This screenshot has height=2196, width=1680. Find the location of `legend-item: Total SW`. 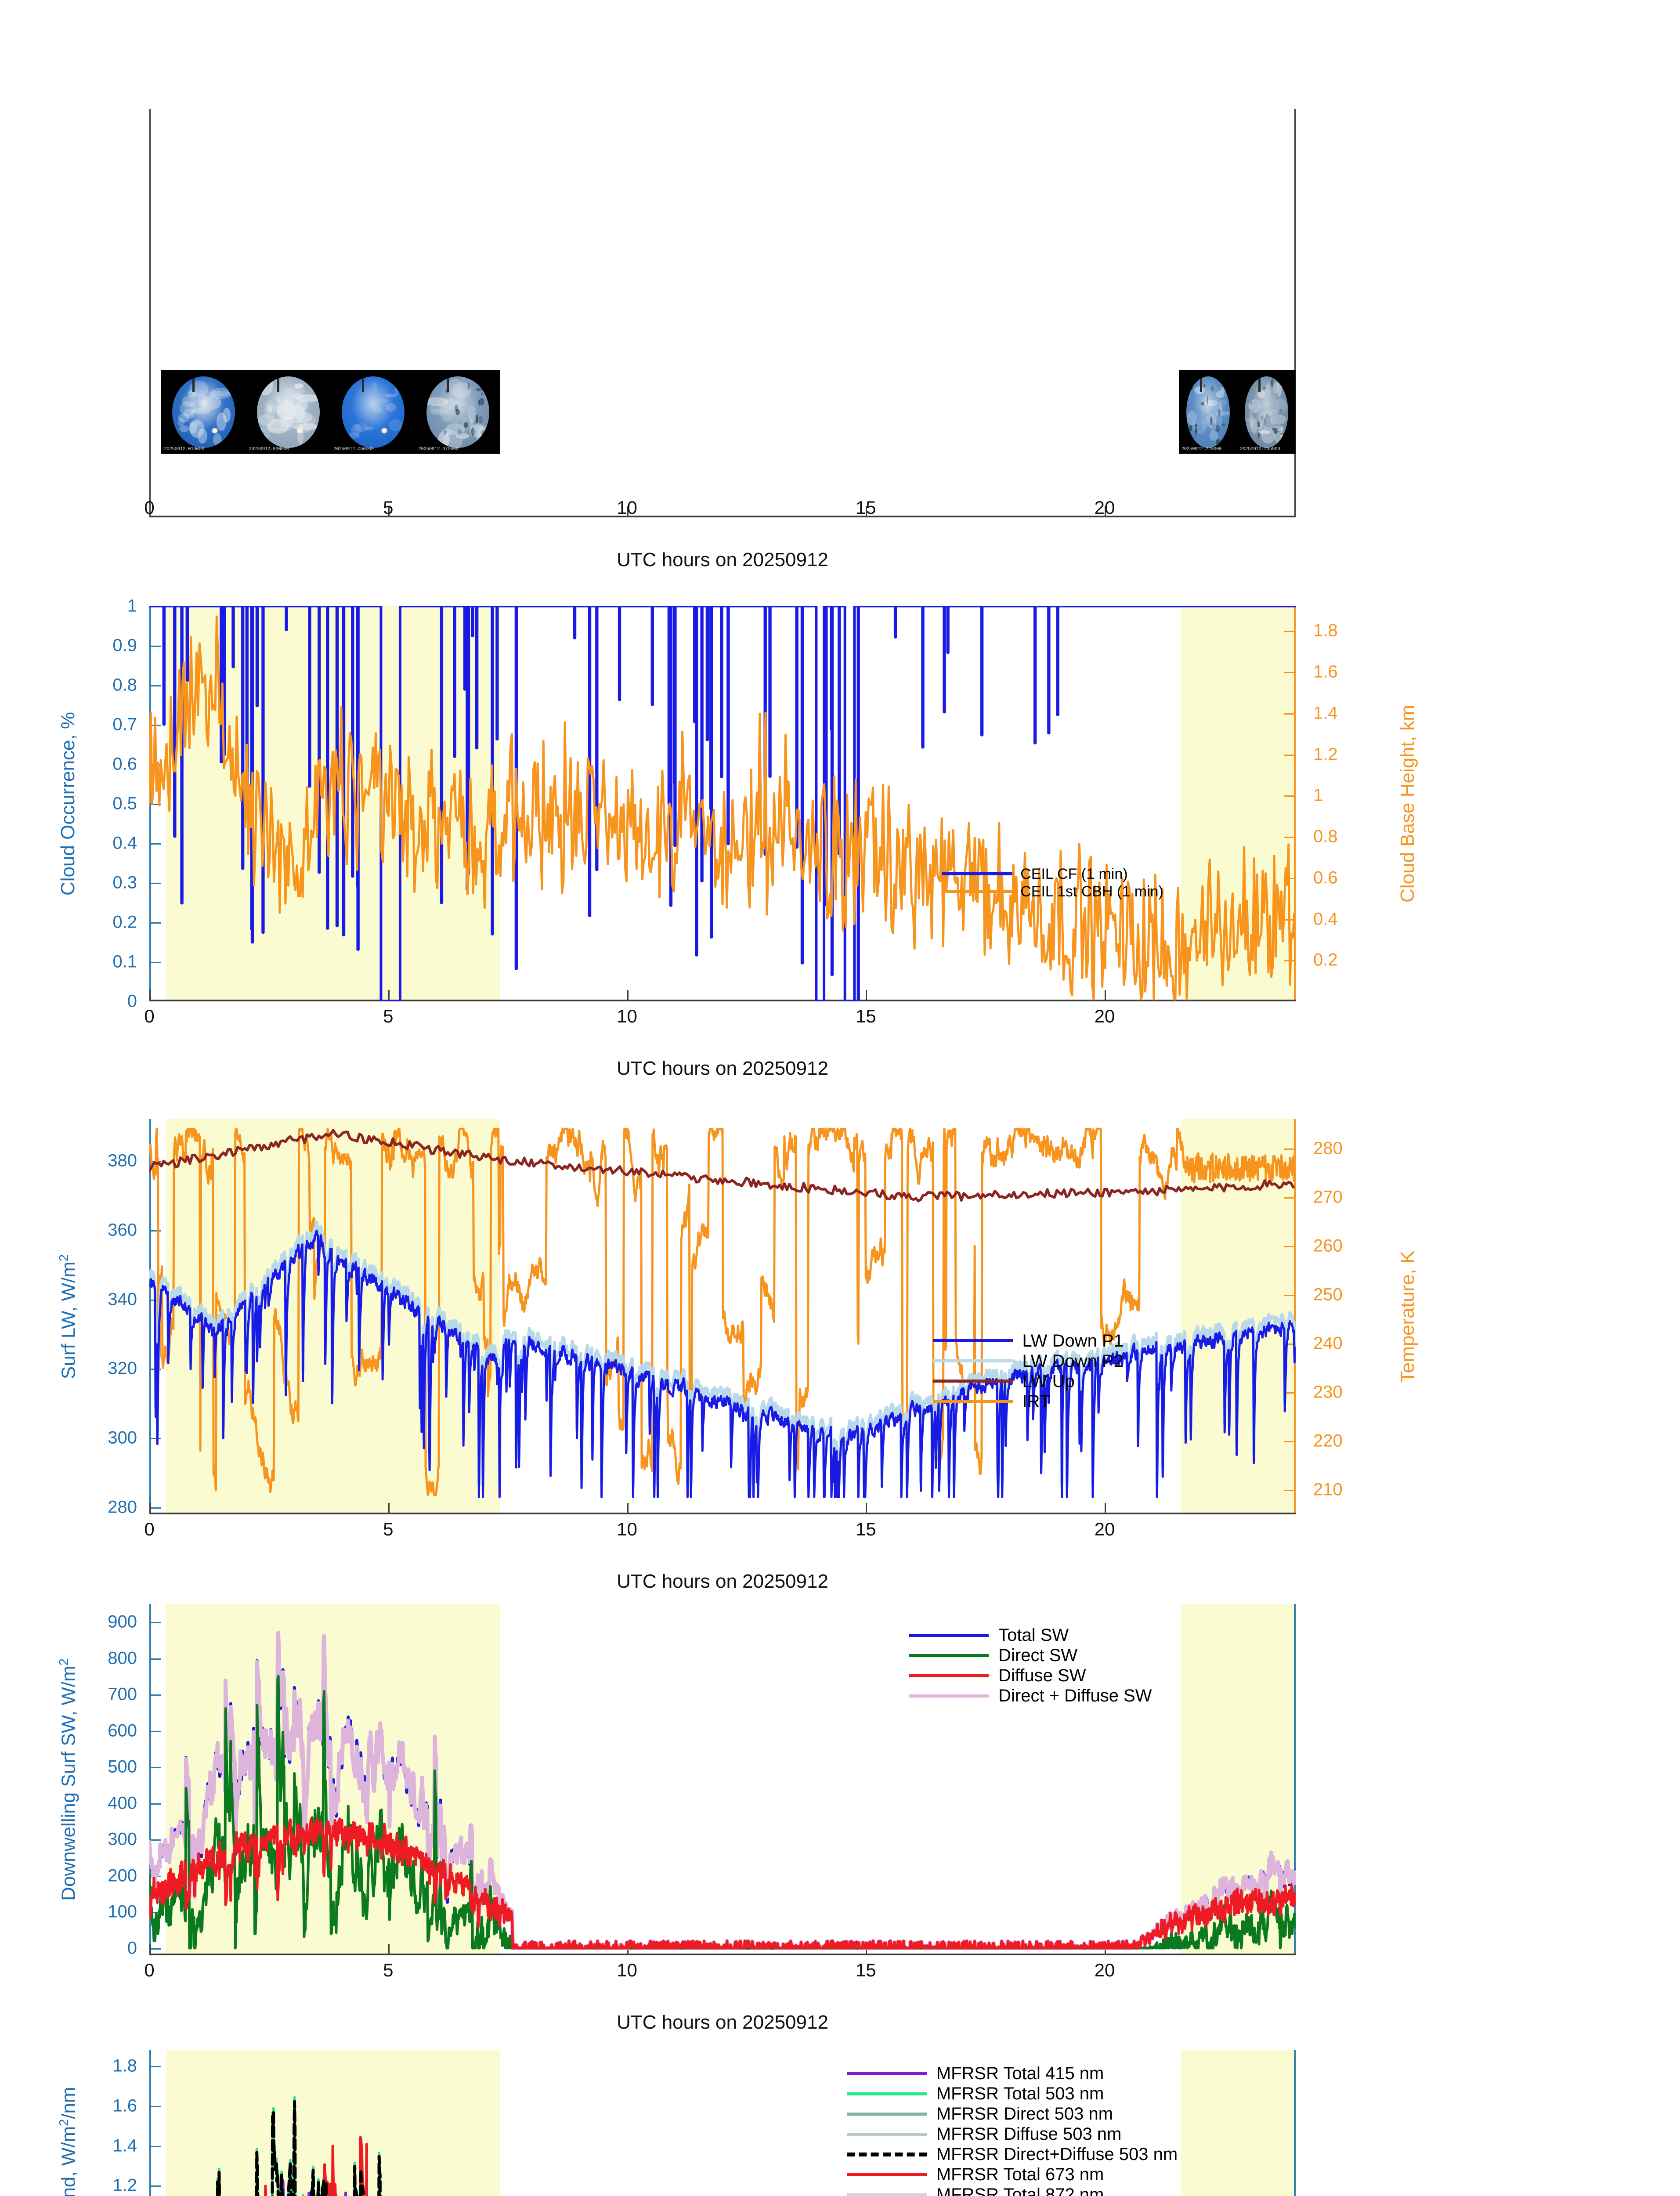

legend-item: Total SW is located at coordinates (1031, 1635).